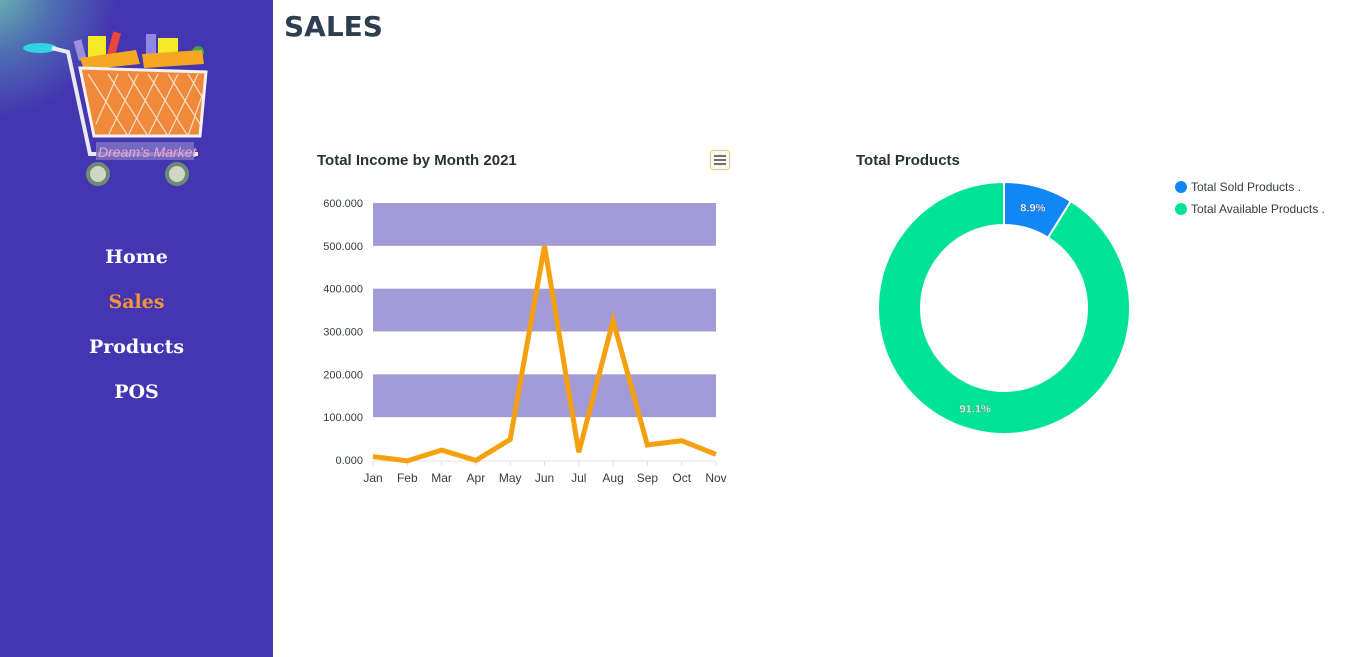 Image resolution: width=1366 pixels, height=657 pixels. Describe the element at coordinates (1032, 209) in the screenshot. I see `donut-value-label: 8.9%` at that location.